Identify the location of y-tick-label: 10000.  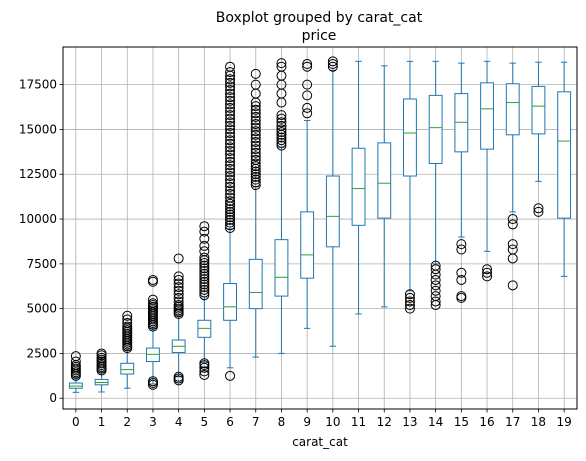
(38, 219).